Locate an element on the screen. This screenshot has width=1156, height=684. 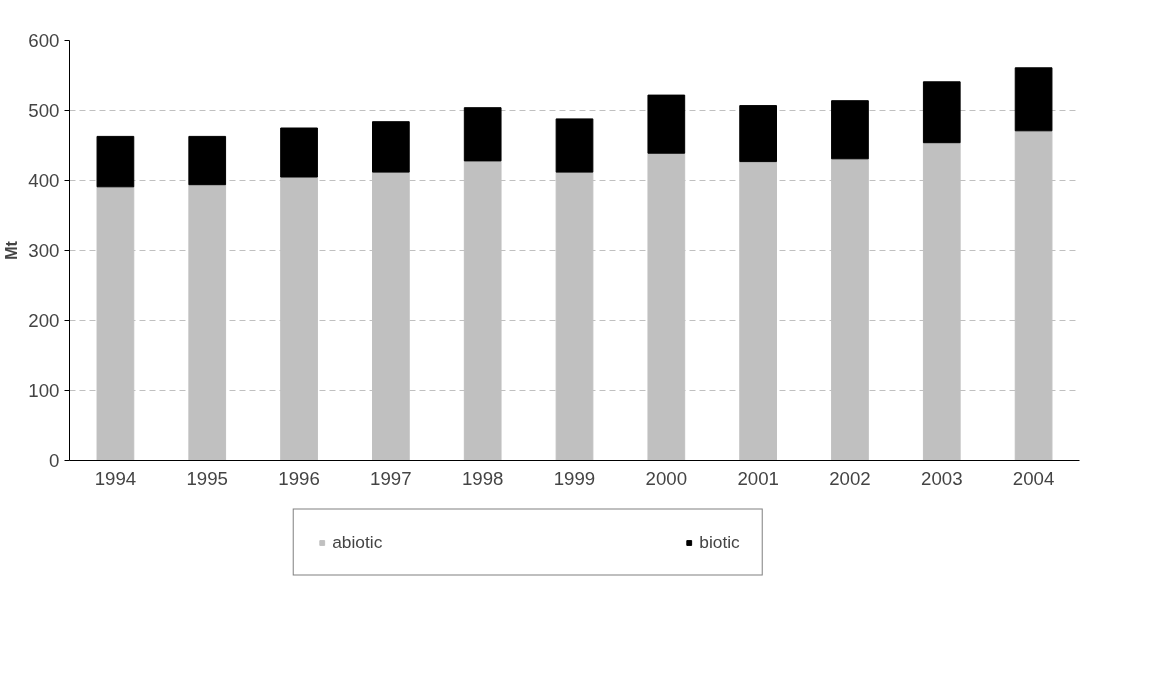
x-tick-label: 1994 is located at coordinates (115, 478).